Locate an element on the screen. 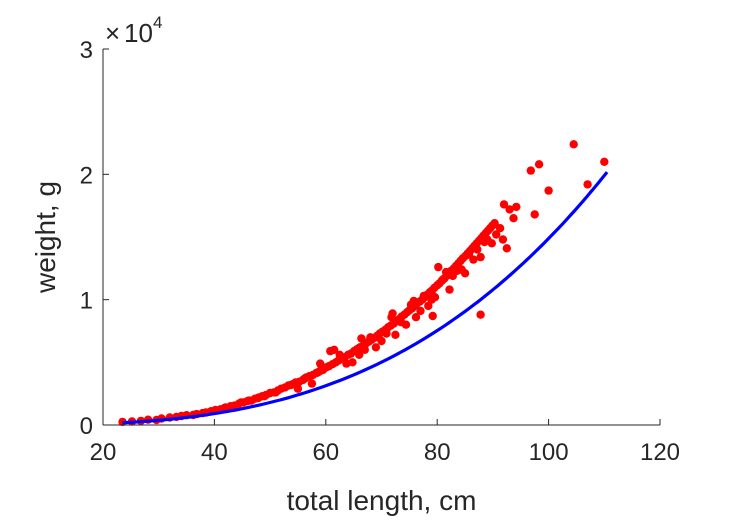  x-tick-label: 100 is located at coordinates (549, 452).